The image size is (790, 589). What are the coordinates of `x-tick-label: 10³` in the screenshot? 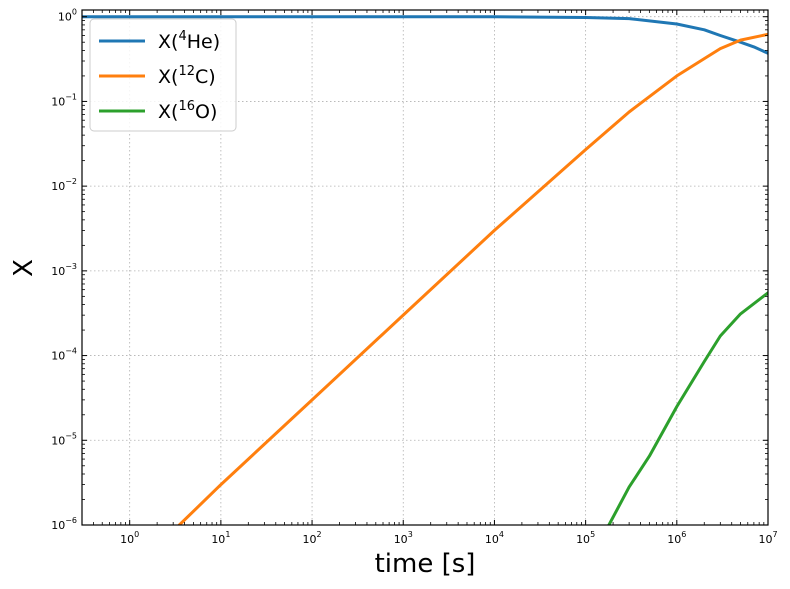 It's located at (403, 538).